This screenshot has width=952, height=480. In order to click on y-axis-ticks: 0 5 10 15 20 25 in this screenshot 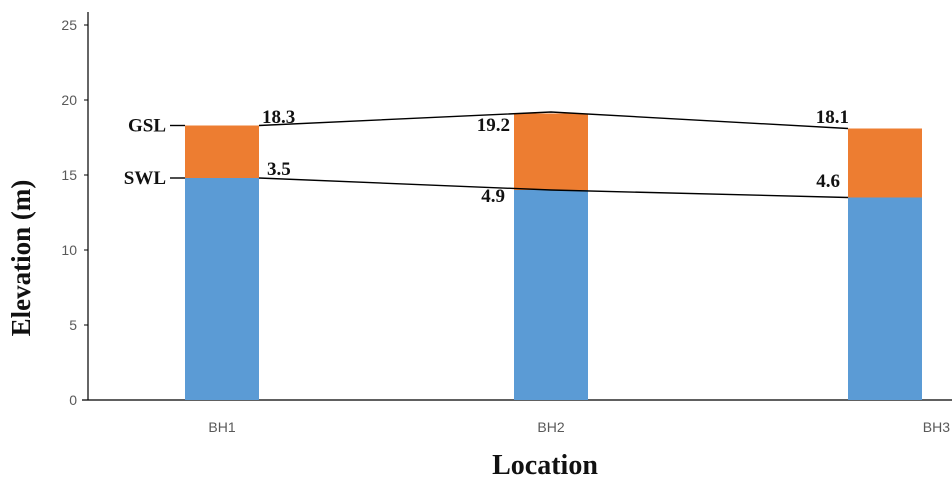, I will do `click(74, 212)`.